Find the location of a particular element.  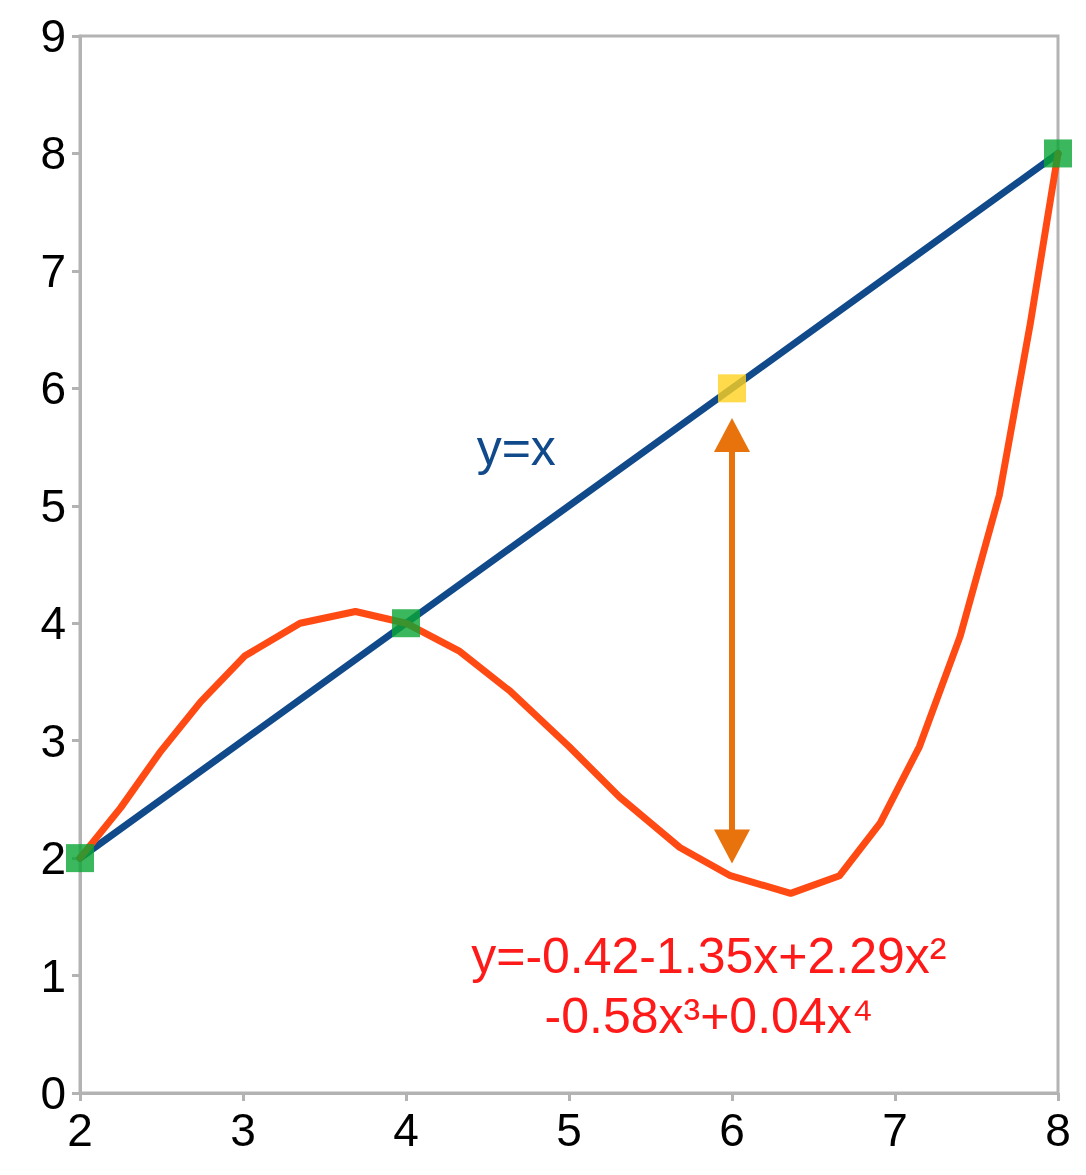

x-tick-label: 7 is located at coordinates (895, 1130).